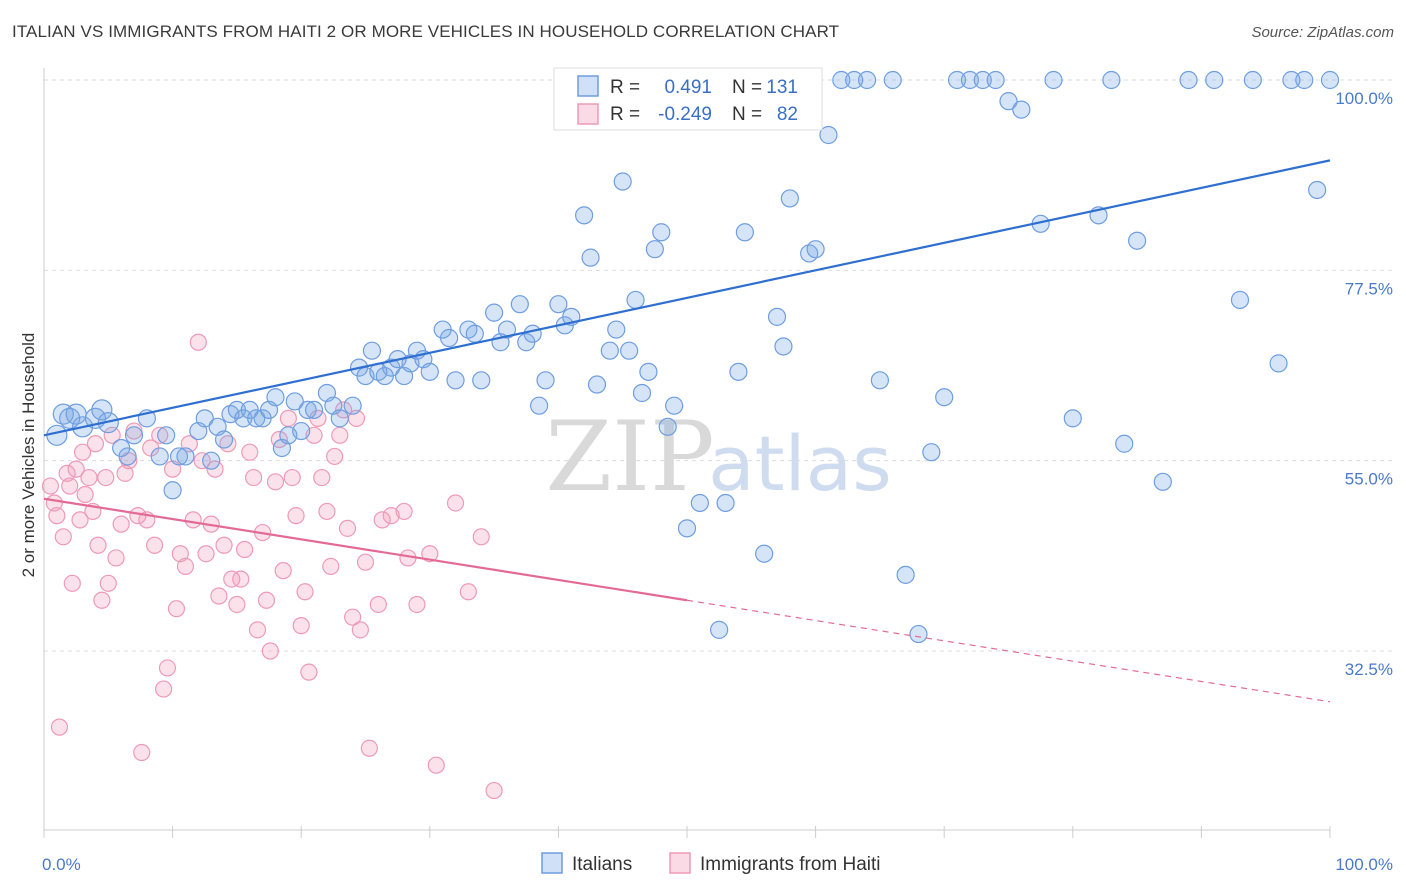 Image resolution: width=1406 pixels, height=892 pixels. I want to click on haiti-trendline-extension, so click(1008, 651).